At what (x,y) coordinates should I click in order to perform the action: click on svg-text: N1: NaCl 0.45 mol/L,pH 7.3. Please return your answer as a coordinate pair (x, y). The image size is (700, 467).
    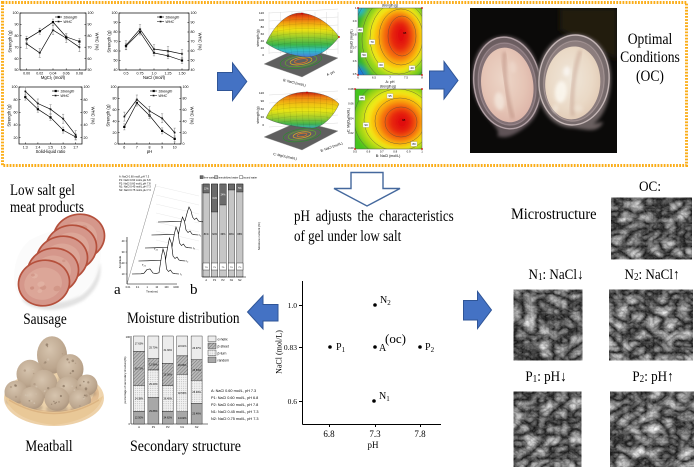
    Looking at the image, I should click on (135, 187).